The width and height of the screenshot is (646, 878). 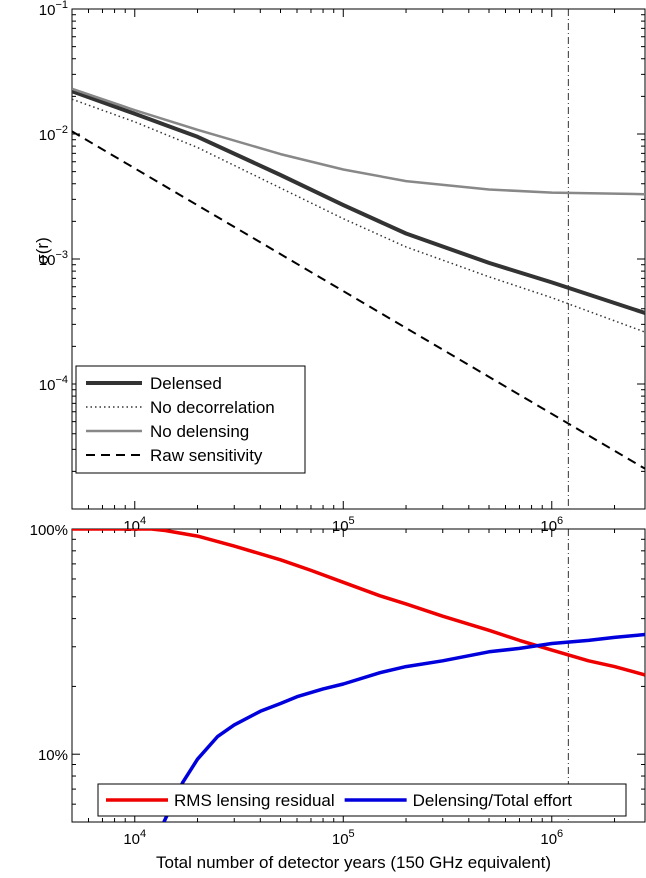 What do you see at coordinates (53, 134) in the screenshot?
I see `y-tick-label: 10⁻²` at bounding box center [53, 134].